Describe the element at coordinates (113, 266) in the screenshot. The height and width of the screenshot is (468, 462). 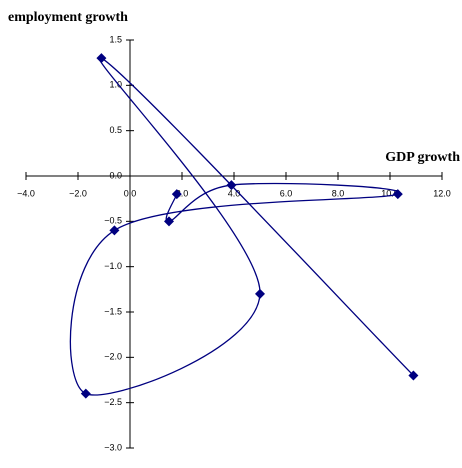
I see `y-tick-label: −1.0` at that location.